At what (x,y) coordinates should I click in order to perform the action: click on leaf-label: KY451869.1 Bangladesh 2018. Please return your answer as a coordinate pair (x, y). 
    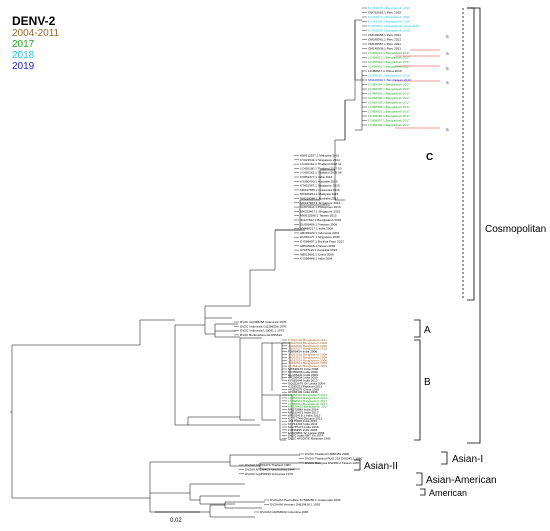
    Looking at the image, I should click on (389, 22).